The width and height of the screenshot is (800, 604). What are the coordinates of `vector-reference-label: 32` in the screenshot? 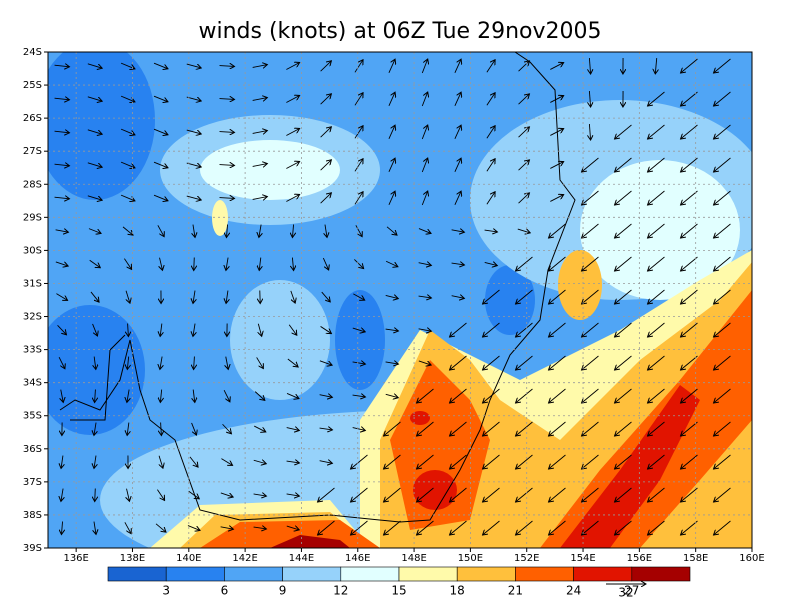 It's located at (625, 593).